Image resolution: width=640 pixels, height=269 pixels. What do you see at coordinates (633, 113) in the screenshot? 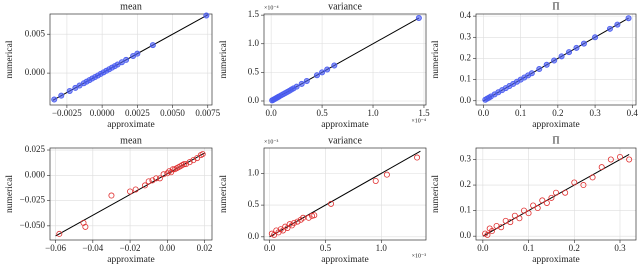
I see `x-tick-label: 0.4` at bounding box center [633, 113].